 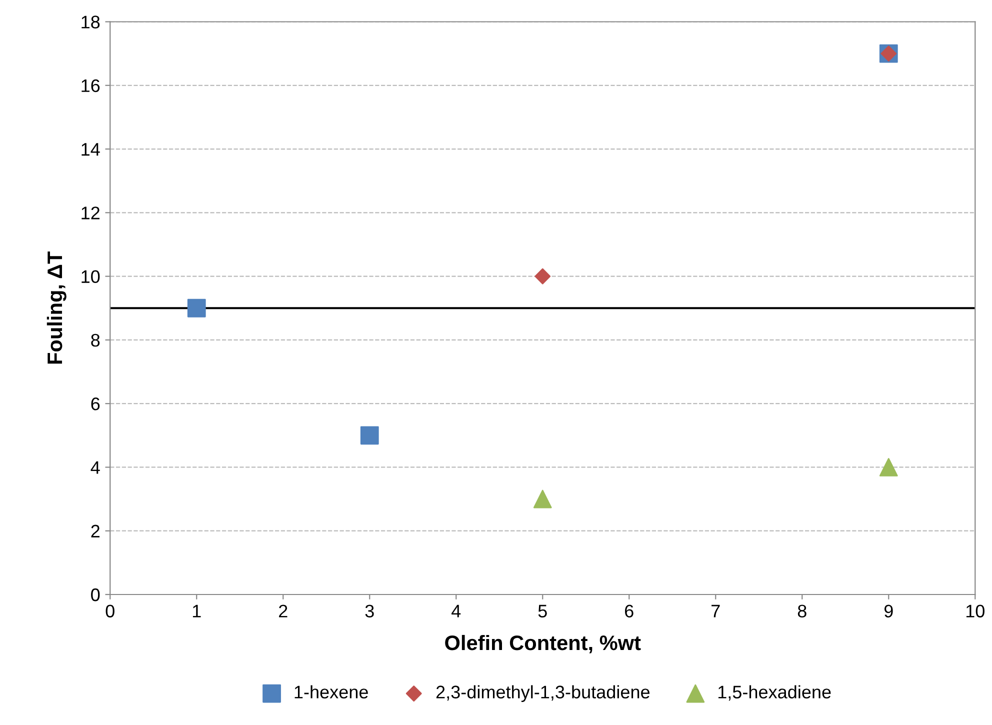 What do you see at coordinates (542, 611) in the screenshot?
I see `x-tick-label: 5` at bounding box center [542, 611].